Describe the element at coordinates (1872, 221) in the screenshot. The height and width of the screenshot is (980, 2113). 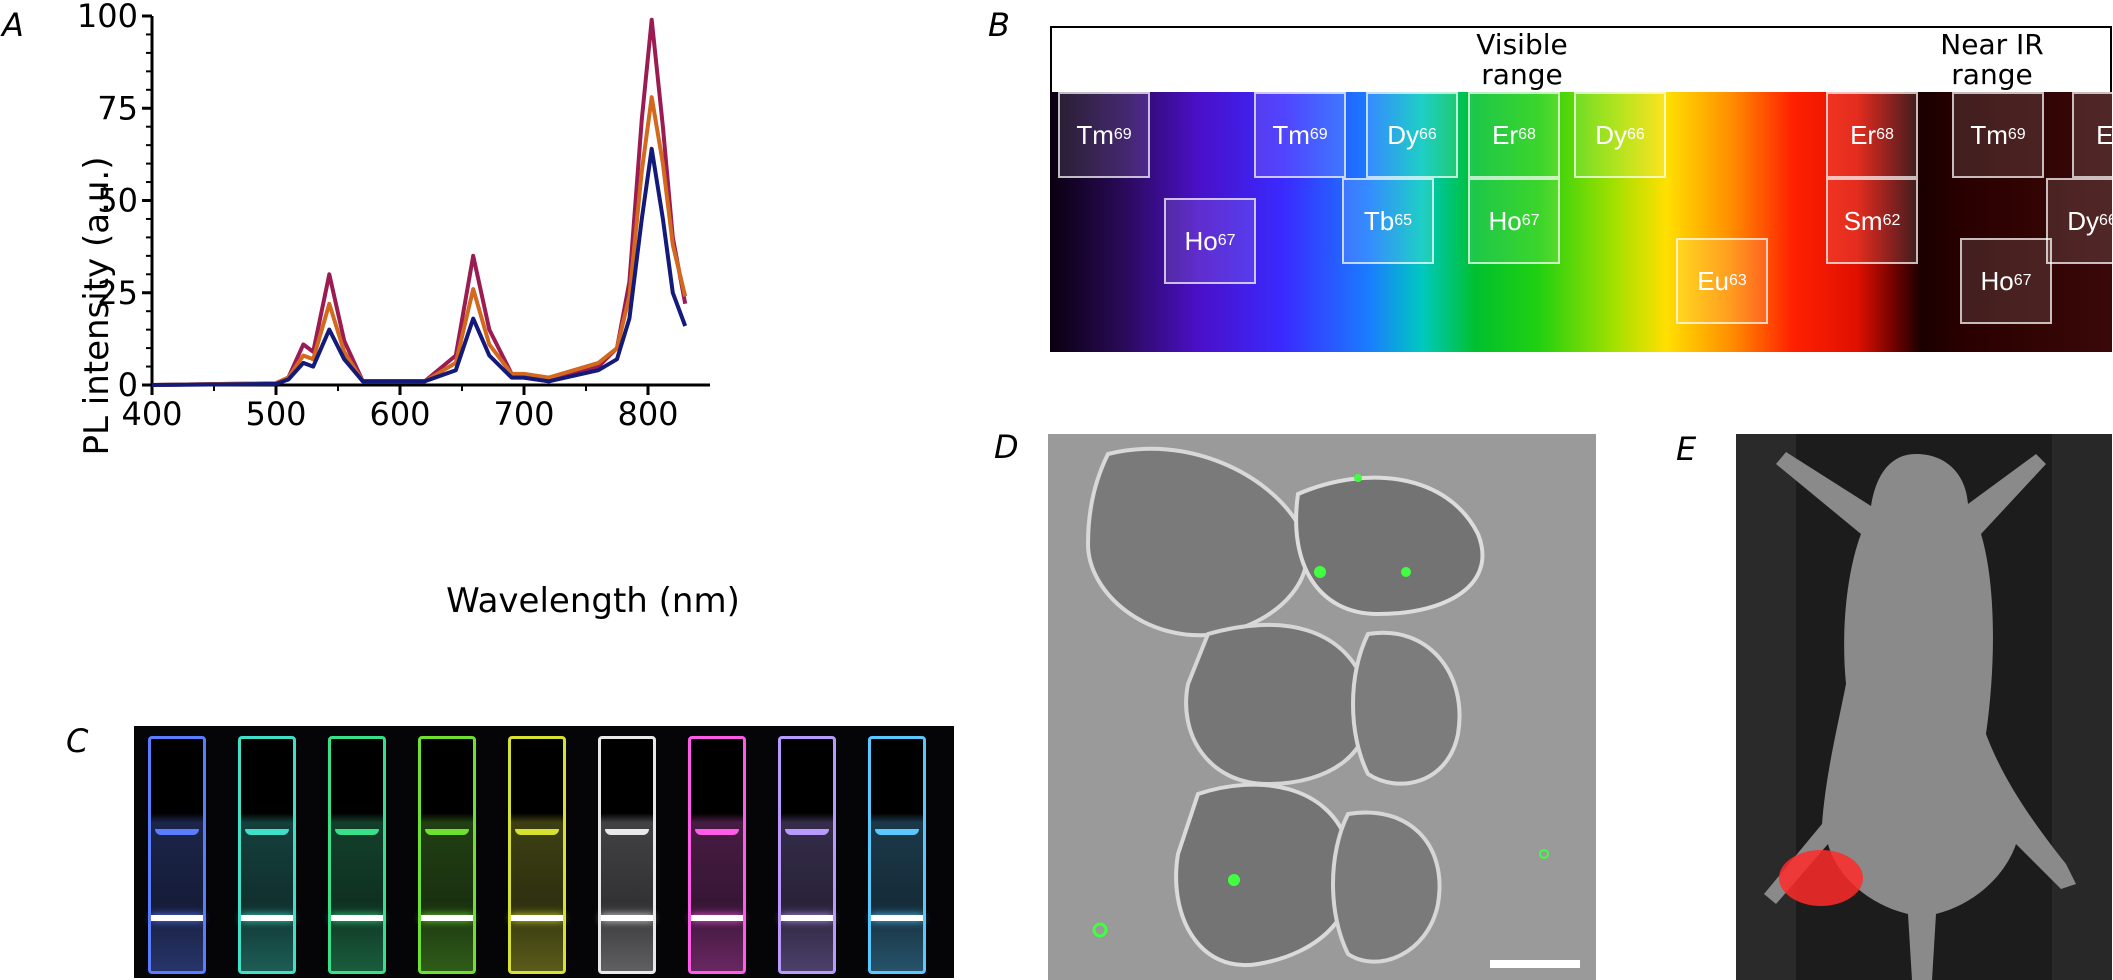
I see `element-label-sm: Sm 62` at that location.